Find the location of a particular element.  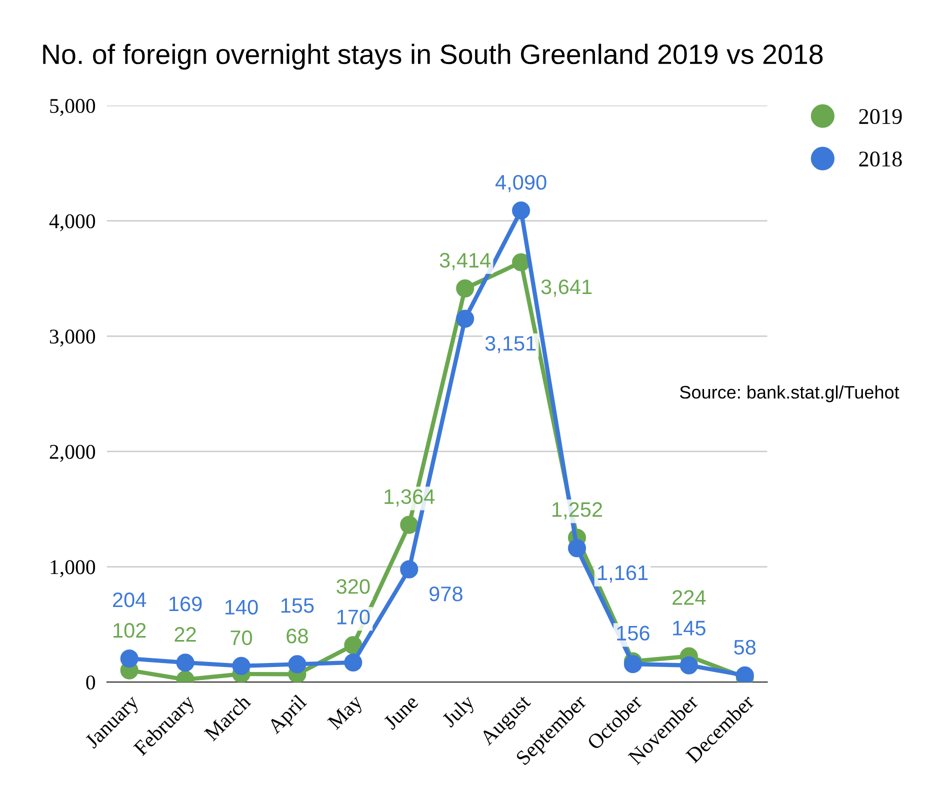

data-label: 140 is located at coordinates (241, 607).